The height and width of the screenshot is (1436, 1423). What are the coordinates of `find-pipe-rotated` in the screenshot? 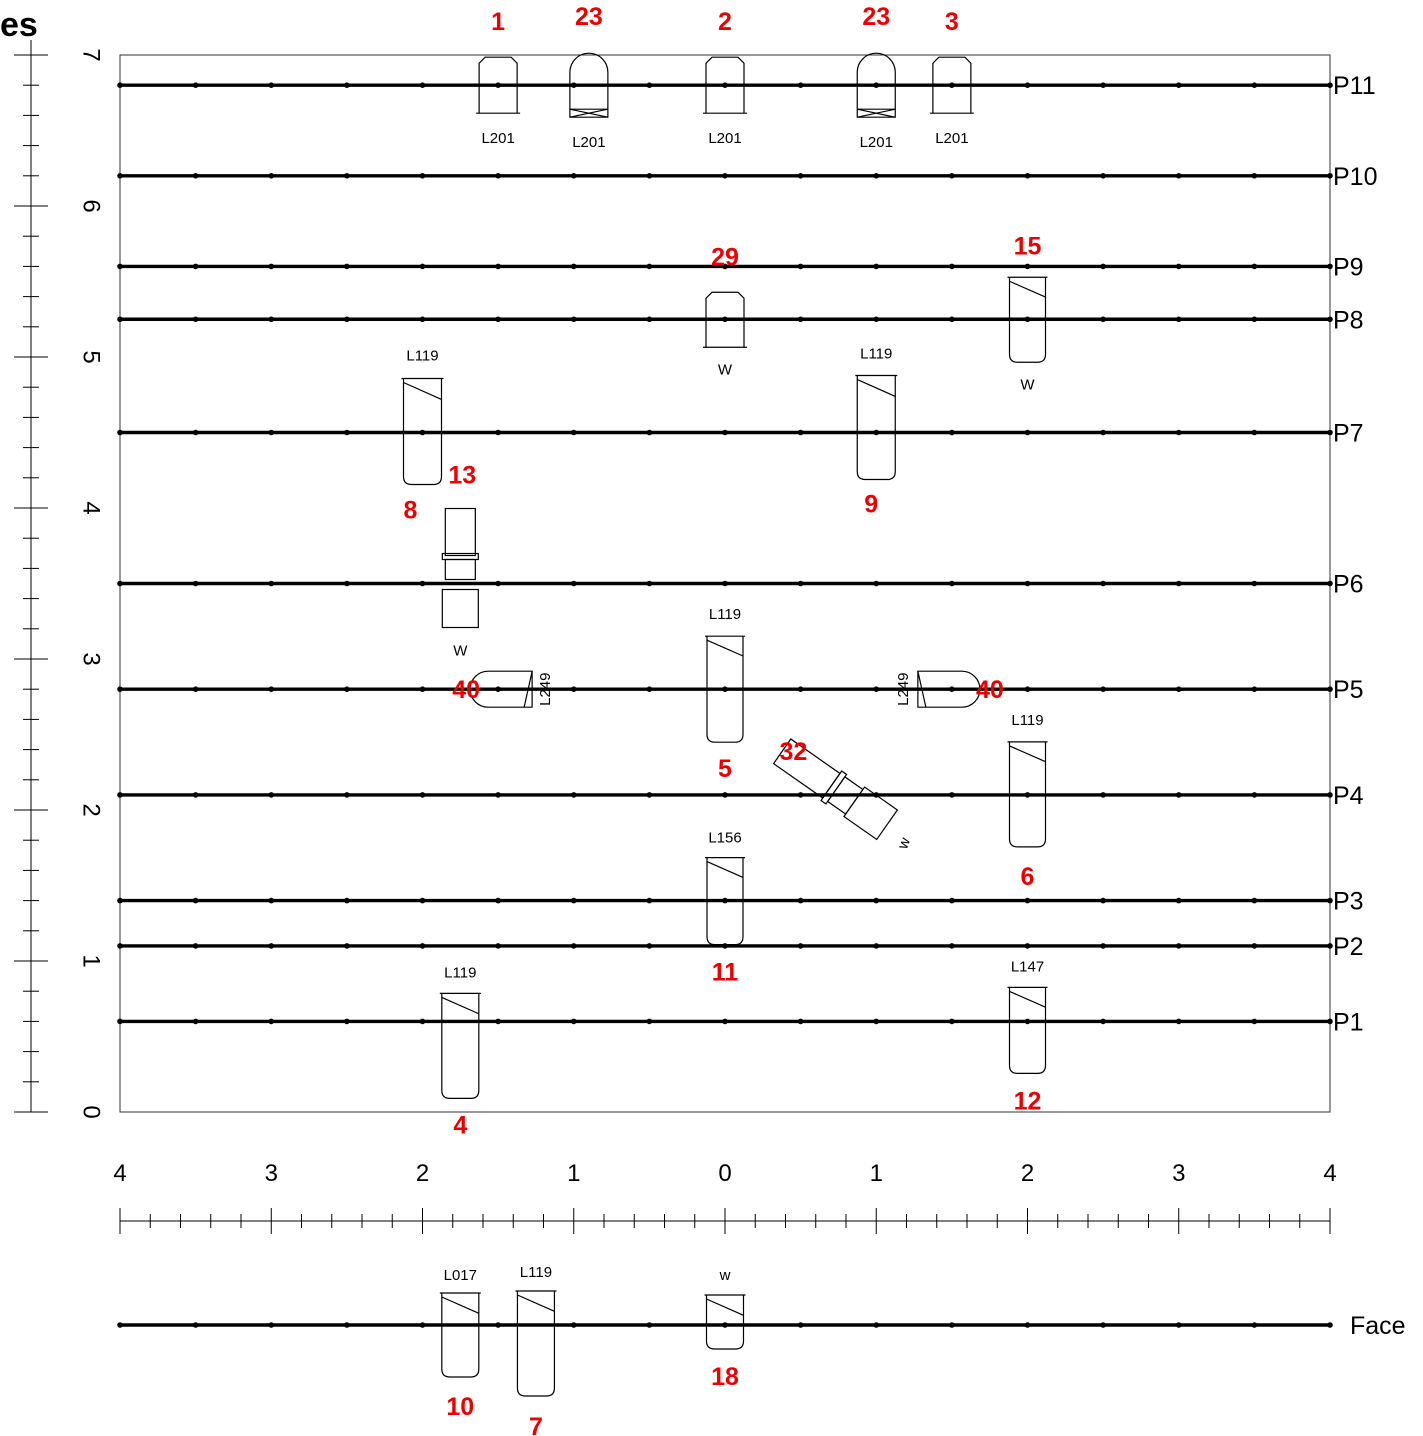 It's located at (835, 789).